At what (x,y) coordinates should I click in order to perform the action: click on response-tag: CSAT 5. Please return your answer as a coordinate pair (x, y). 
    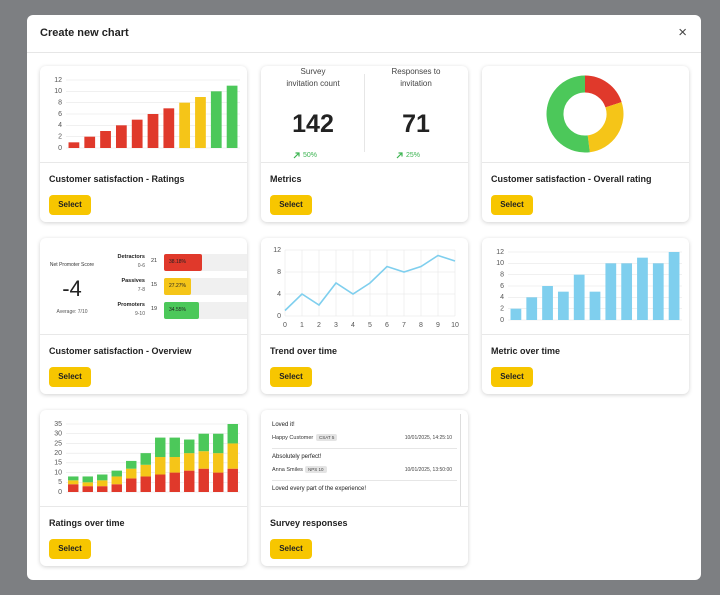
    Looking at the image, I should click on (327, 437).